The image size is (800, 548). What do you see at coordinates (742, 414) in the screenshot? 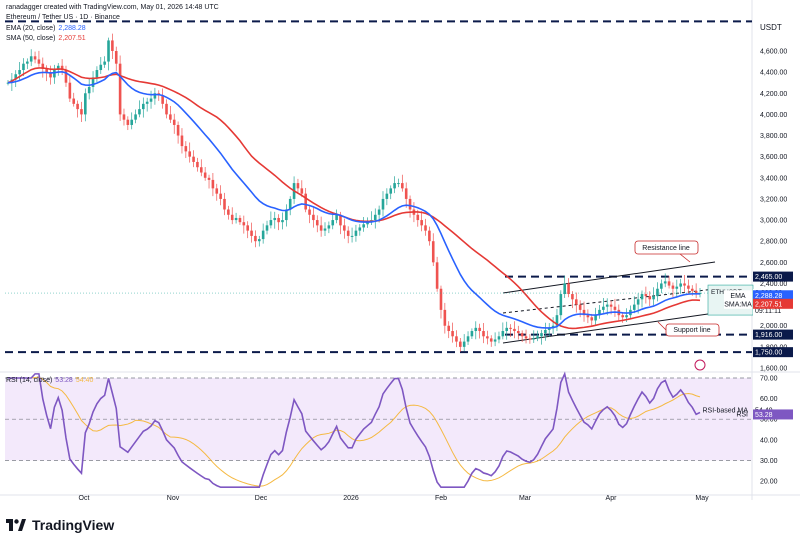
I see `rsi-tag-label: RSI` at bounding box center [742, 414].